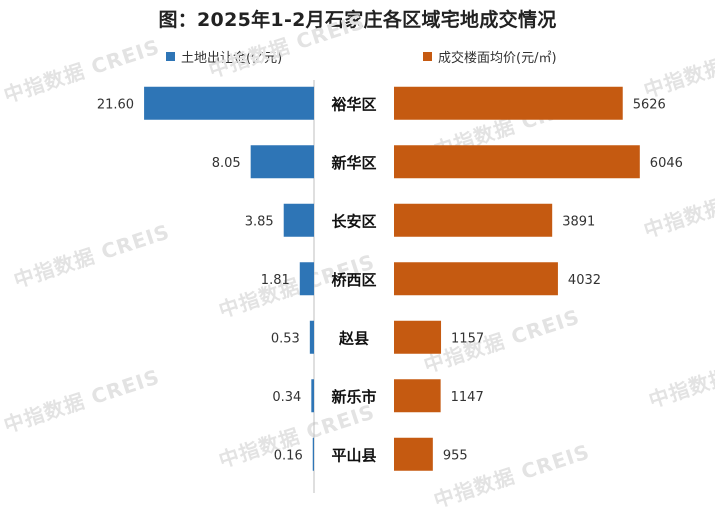 This screenshot has width=715, height=513. Describe the element at coordinates (353, 397) in the screenshot. I see `category-label: 新乐市` at that location.